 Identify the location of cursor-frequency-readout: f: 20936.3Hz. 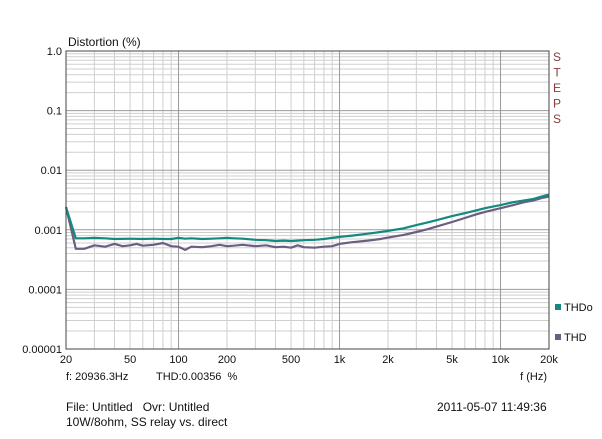
(97, 377).